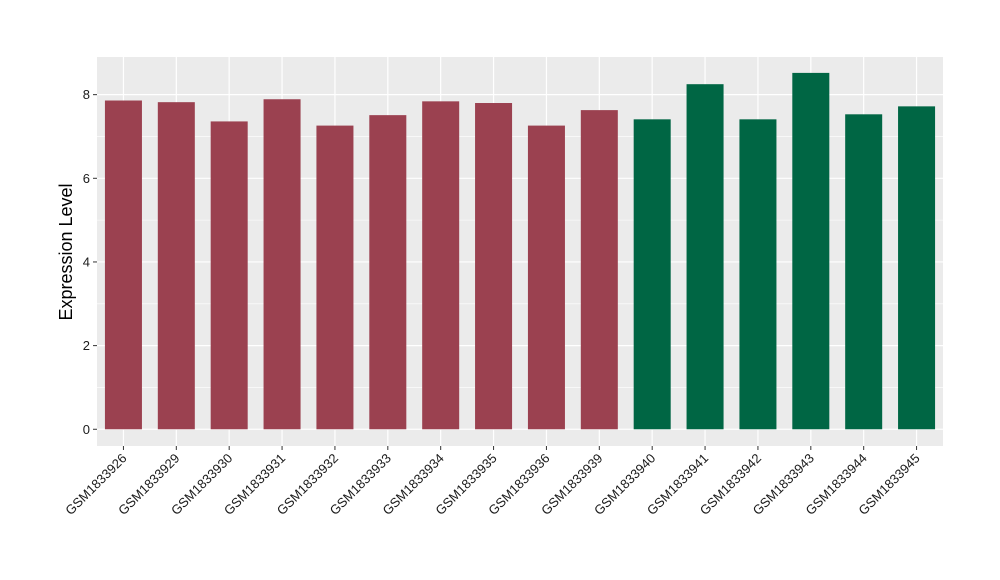  Describe the element at coordinates (86, 178) in the screenshot. I see `y-tick-label: 6` at that location.